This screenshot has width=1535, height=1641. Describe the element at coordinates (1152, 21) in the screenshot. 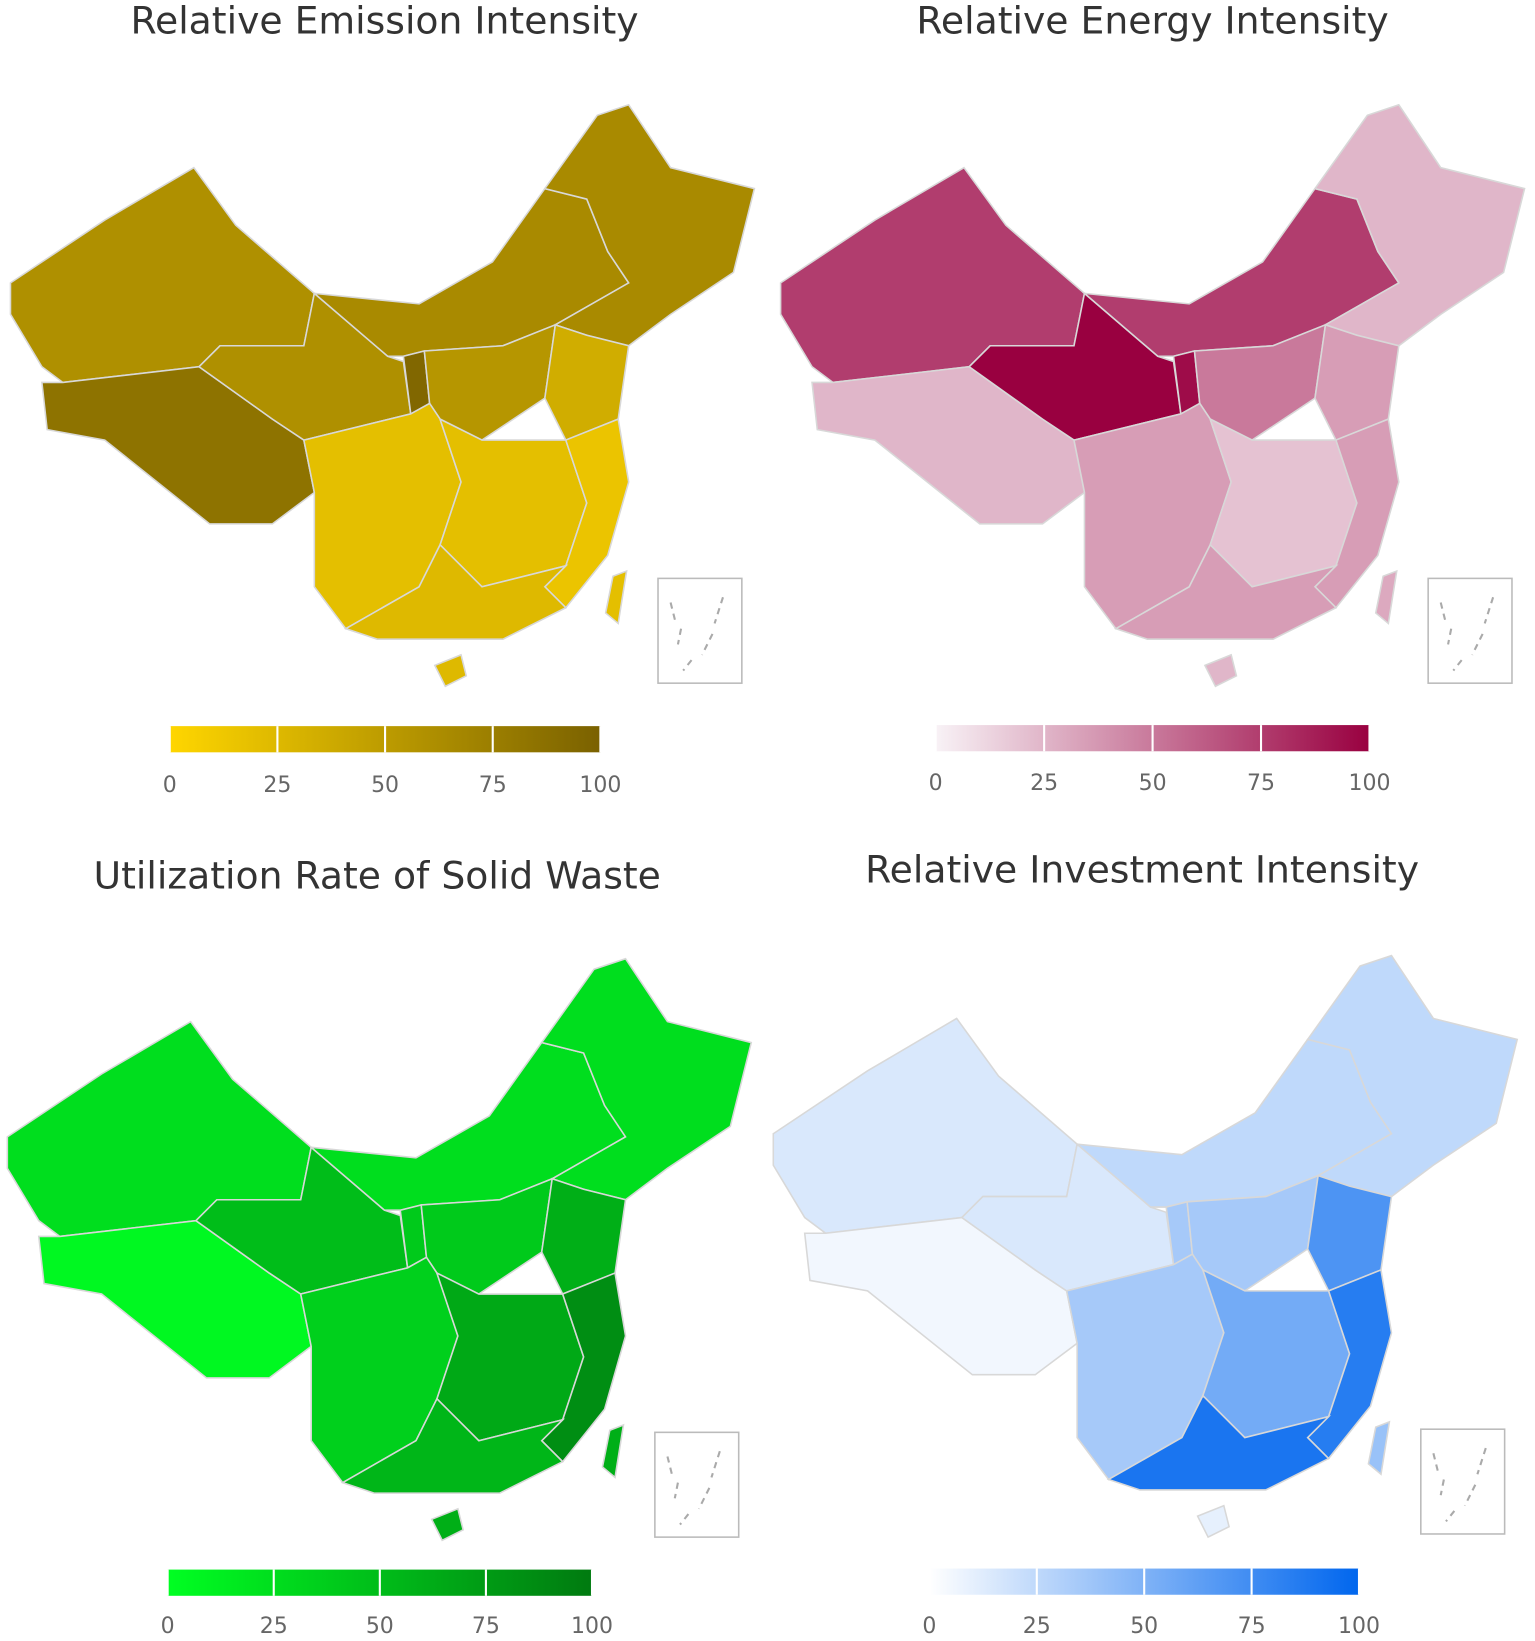

I see `map-title: Relative Energy Intensity` at that location.